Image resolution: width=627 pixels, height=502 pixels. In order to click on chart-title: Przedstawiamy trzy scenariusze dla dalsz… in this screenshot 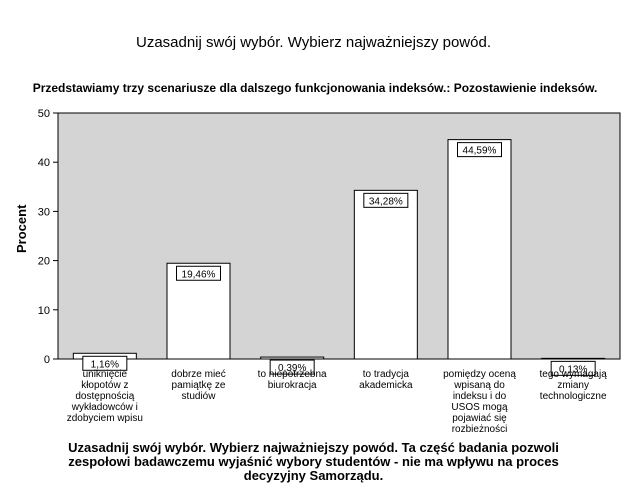, I will do `click(315, 88)`.